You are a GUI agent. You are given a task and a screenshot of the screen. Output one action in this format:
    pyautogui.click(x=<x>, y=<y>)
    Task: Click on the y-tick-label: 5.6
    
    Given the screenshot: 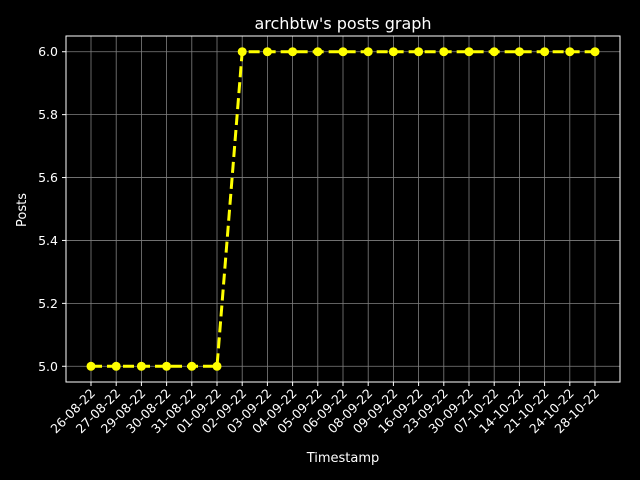 What is the action you would take?
    pyautogui.click(x=48, y=177)
    